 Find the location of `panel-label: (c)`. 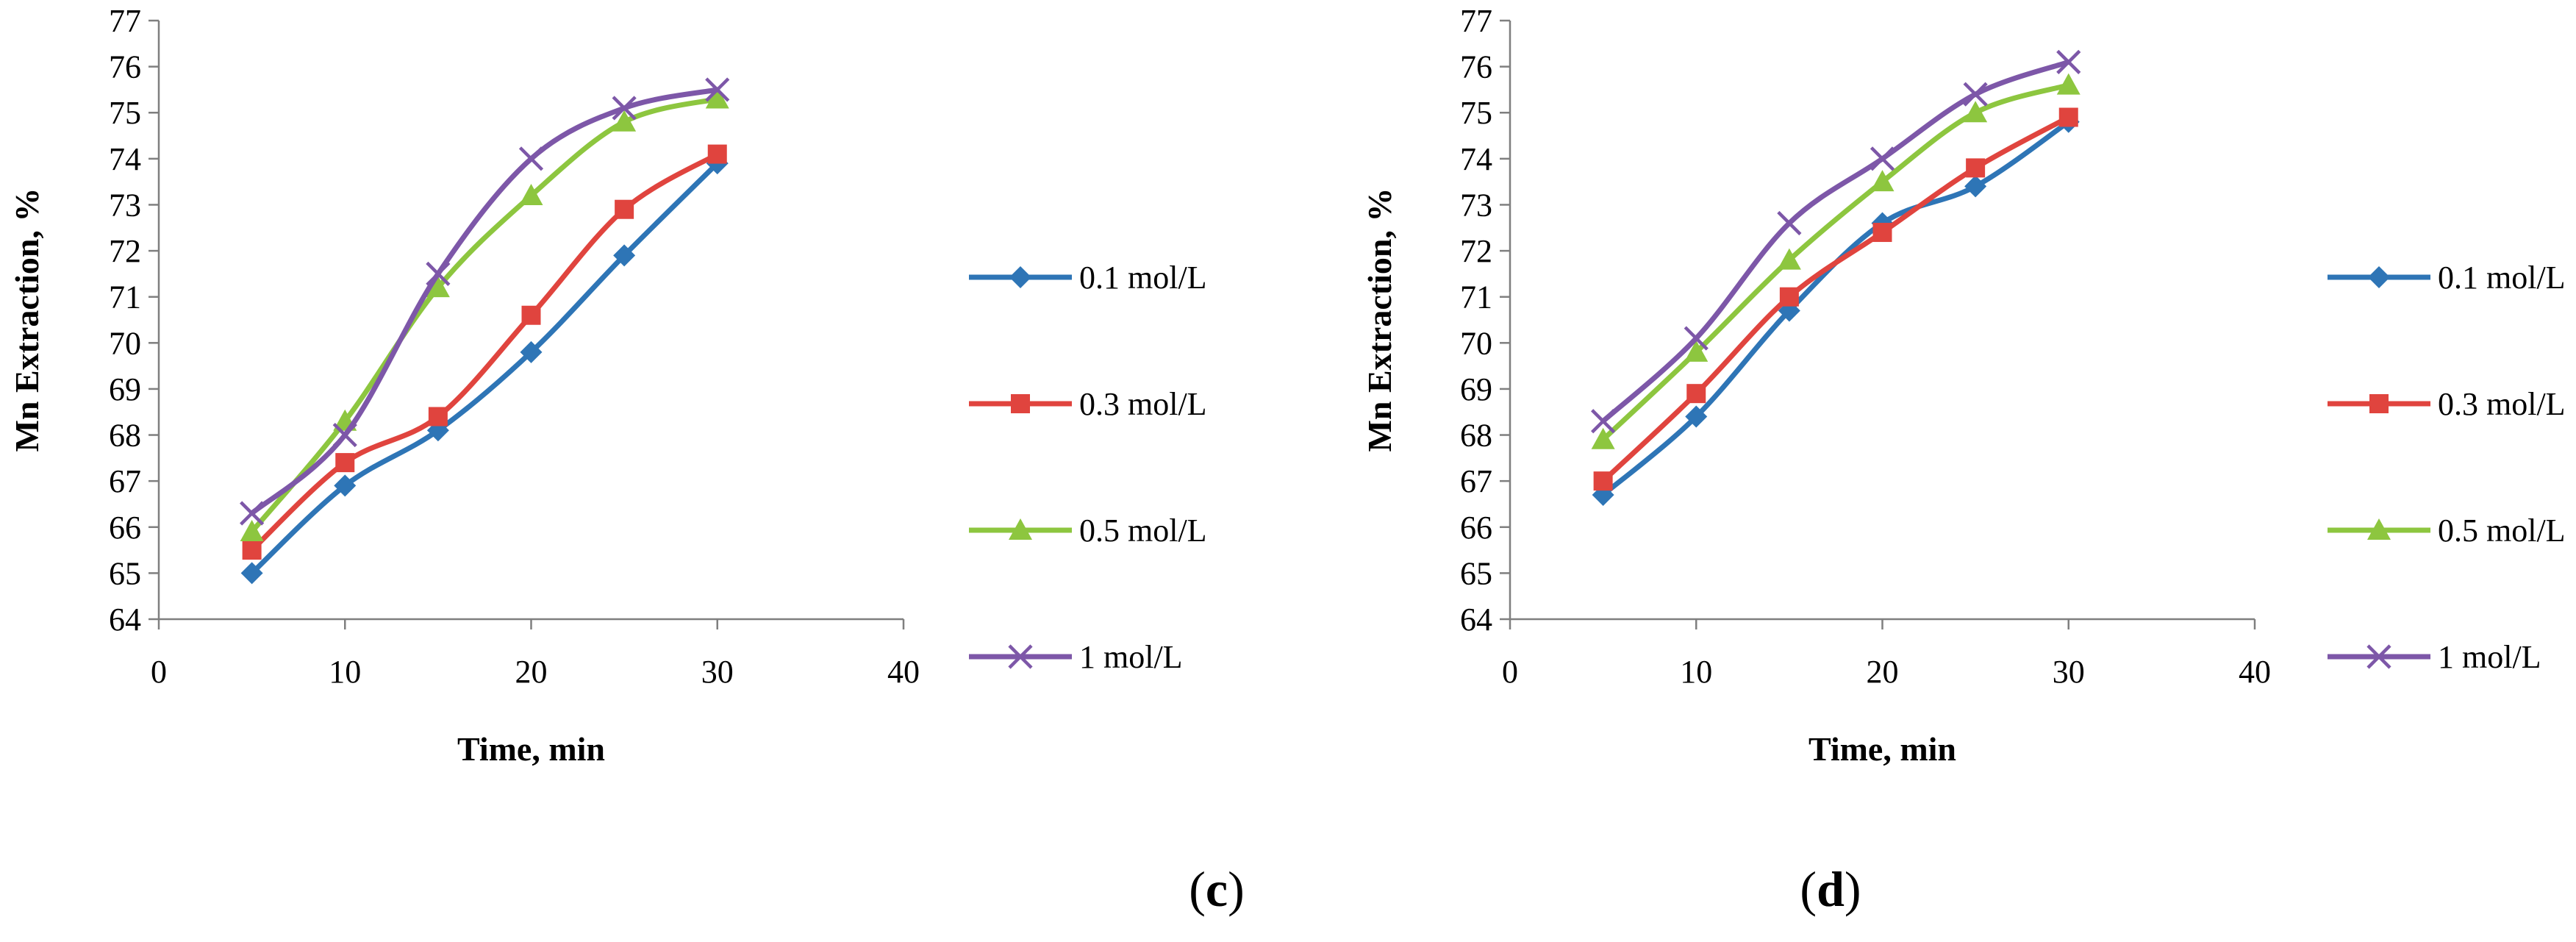

panel-label: (c) is located at coordinates (1217, 889).